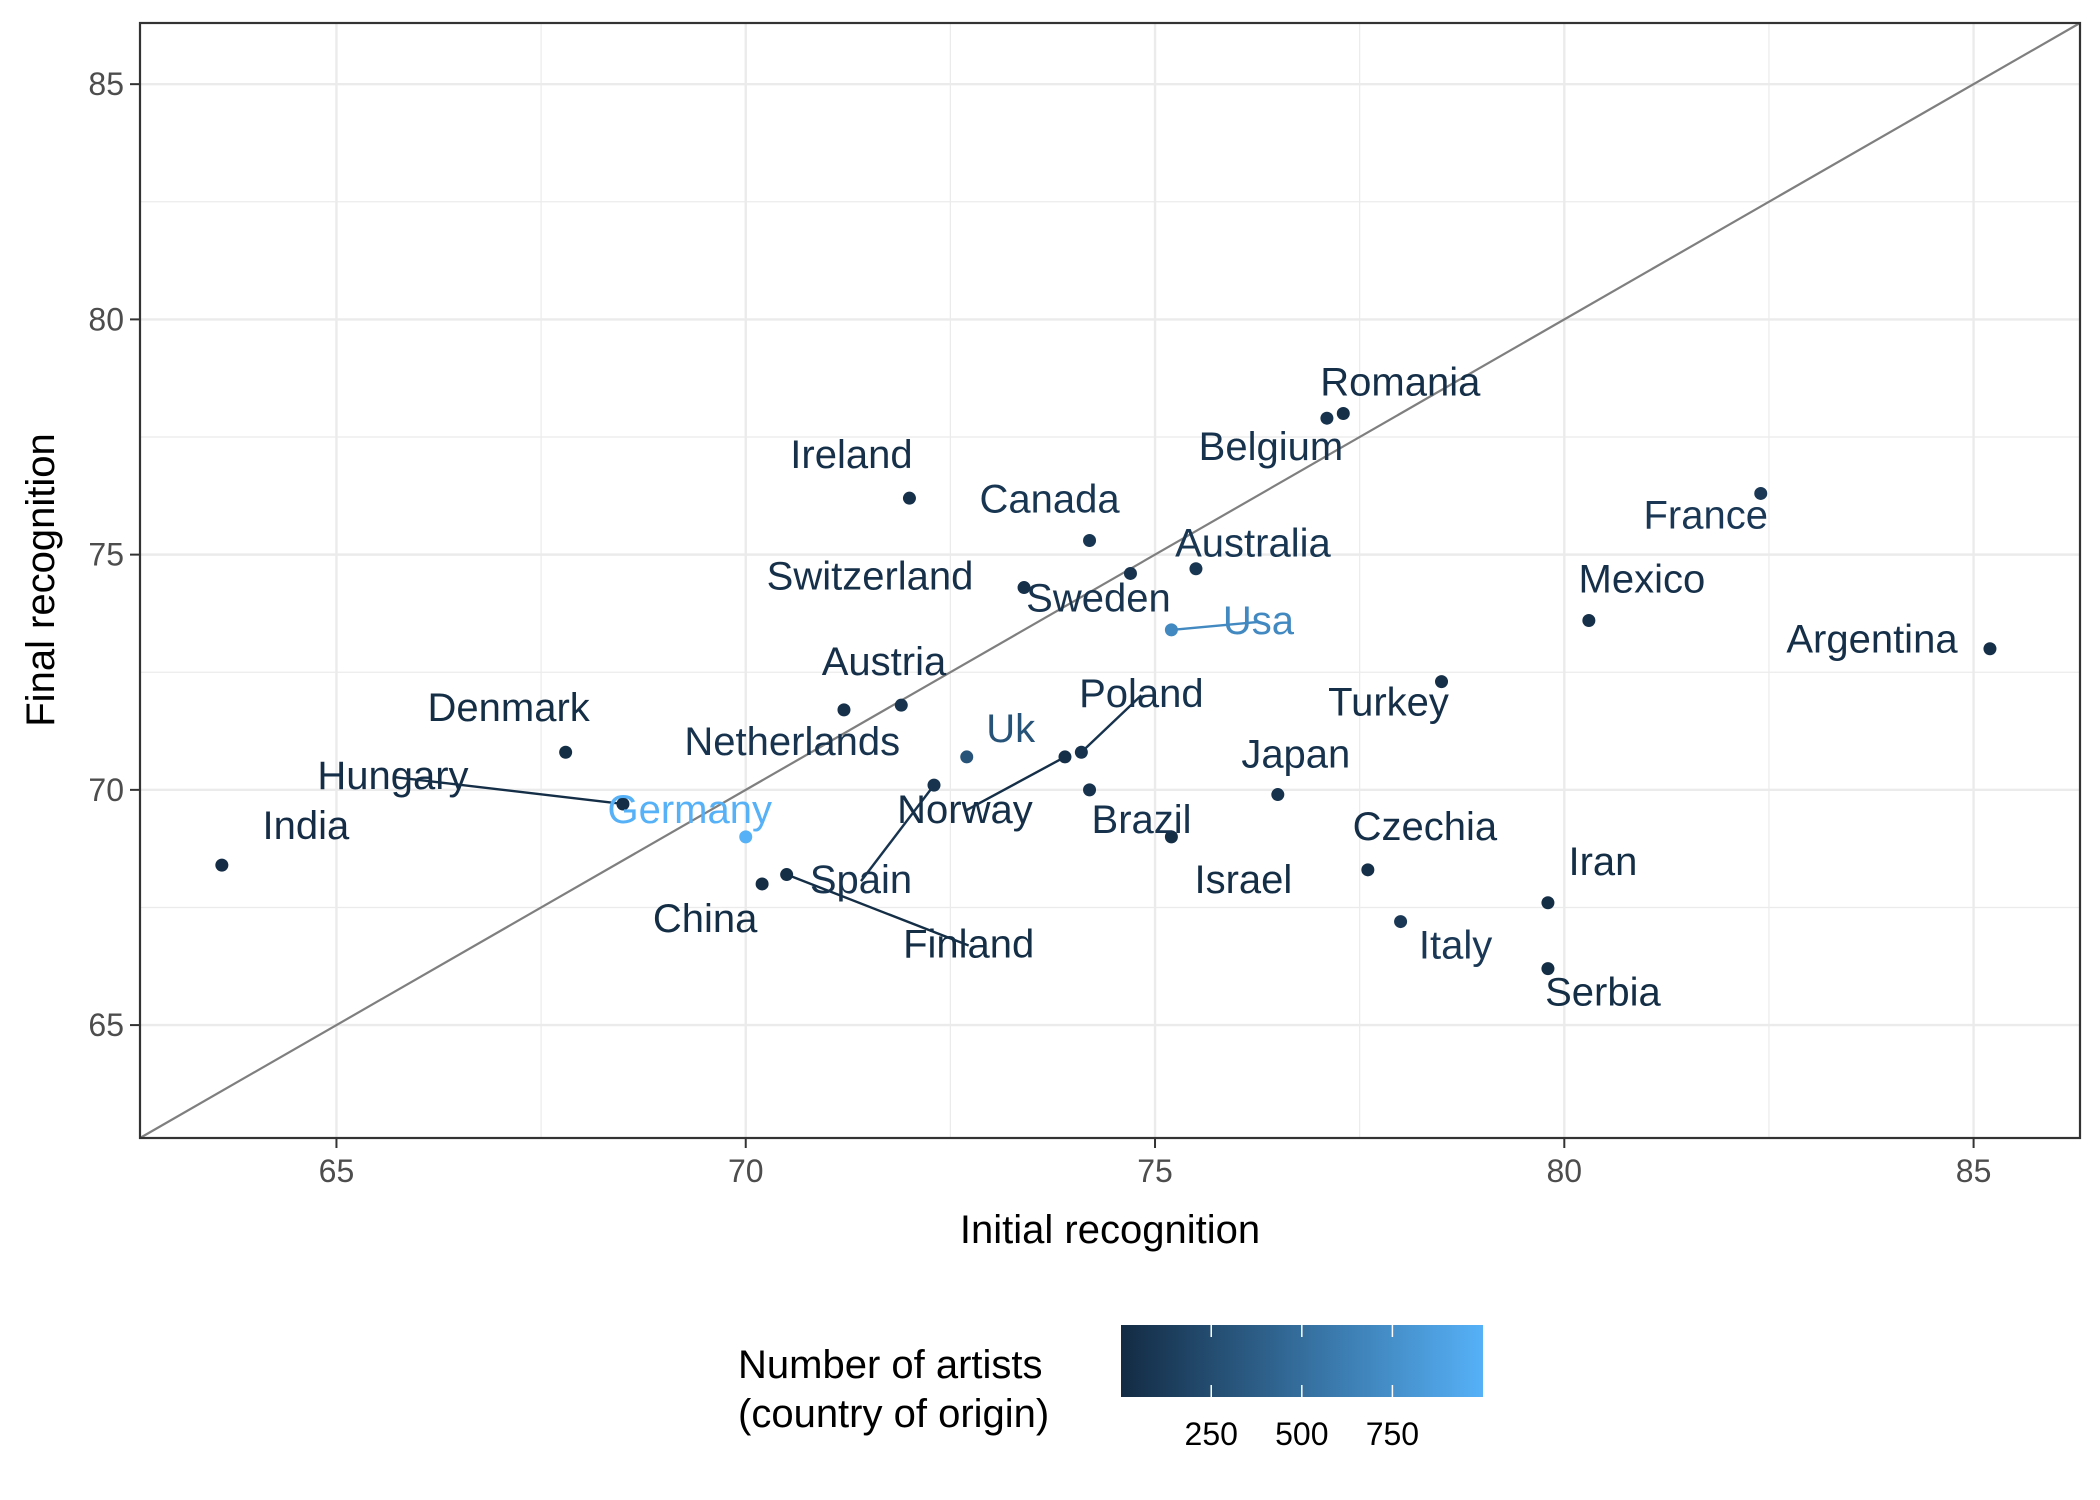  What do you see at coordinates (1243, 880) in the screenshot?
I see `point-label-israel: Israel` at bounding box center [1243, 880].